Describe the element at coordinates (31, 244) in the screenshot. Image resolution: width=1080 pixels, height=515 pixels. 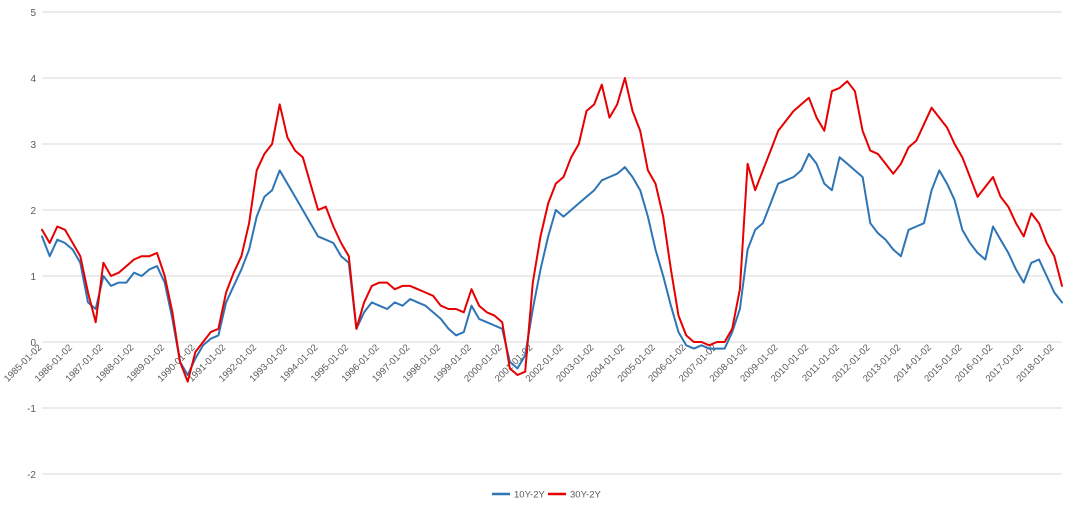
I see `y-axis-tick-labels: -2 -1 0 1 2 3 4 5` at that location.